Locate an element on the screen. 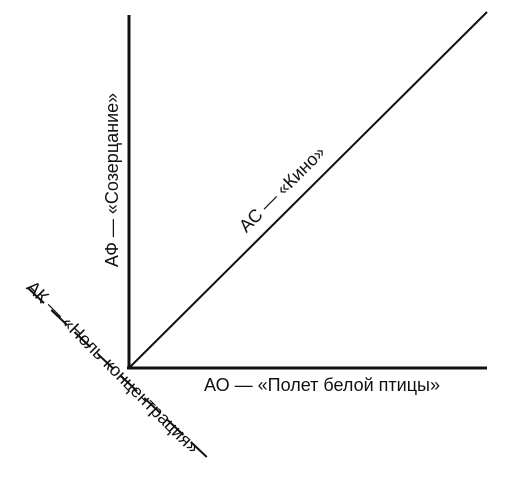  diagonal-label: АС — «Кино» is located at coordinates (282, 189).